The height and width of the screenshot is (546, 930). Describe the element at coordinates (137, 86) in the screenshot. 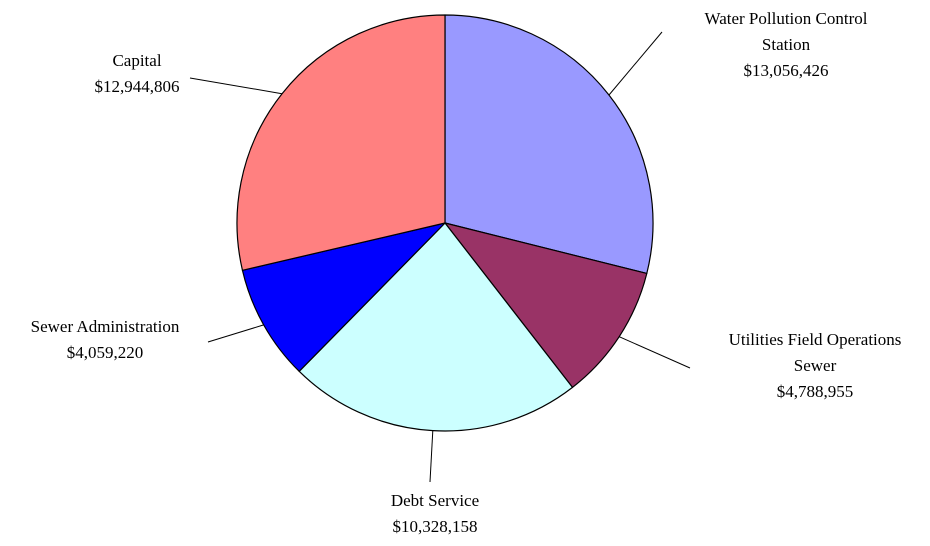

I see `value-label: $12,944,806` at that location.